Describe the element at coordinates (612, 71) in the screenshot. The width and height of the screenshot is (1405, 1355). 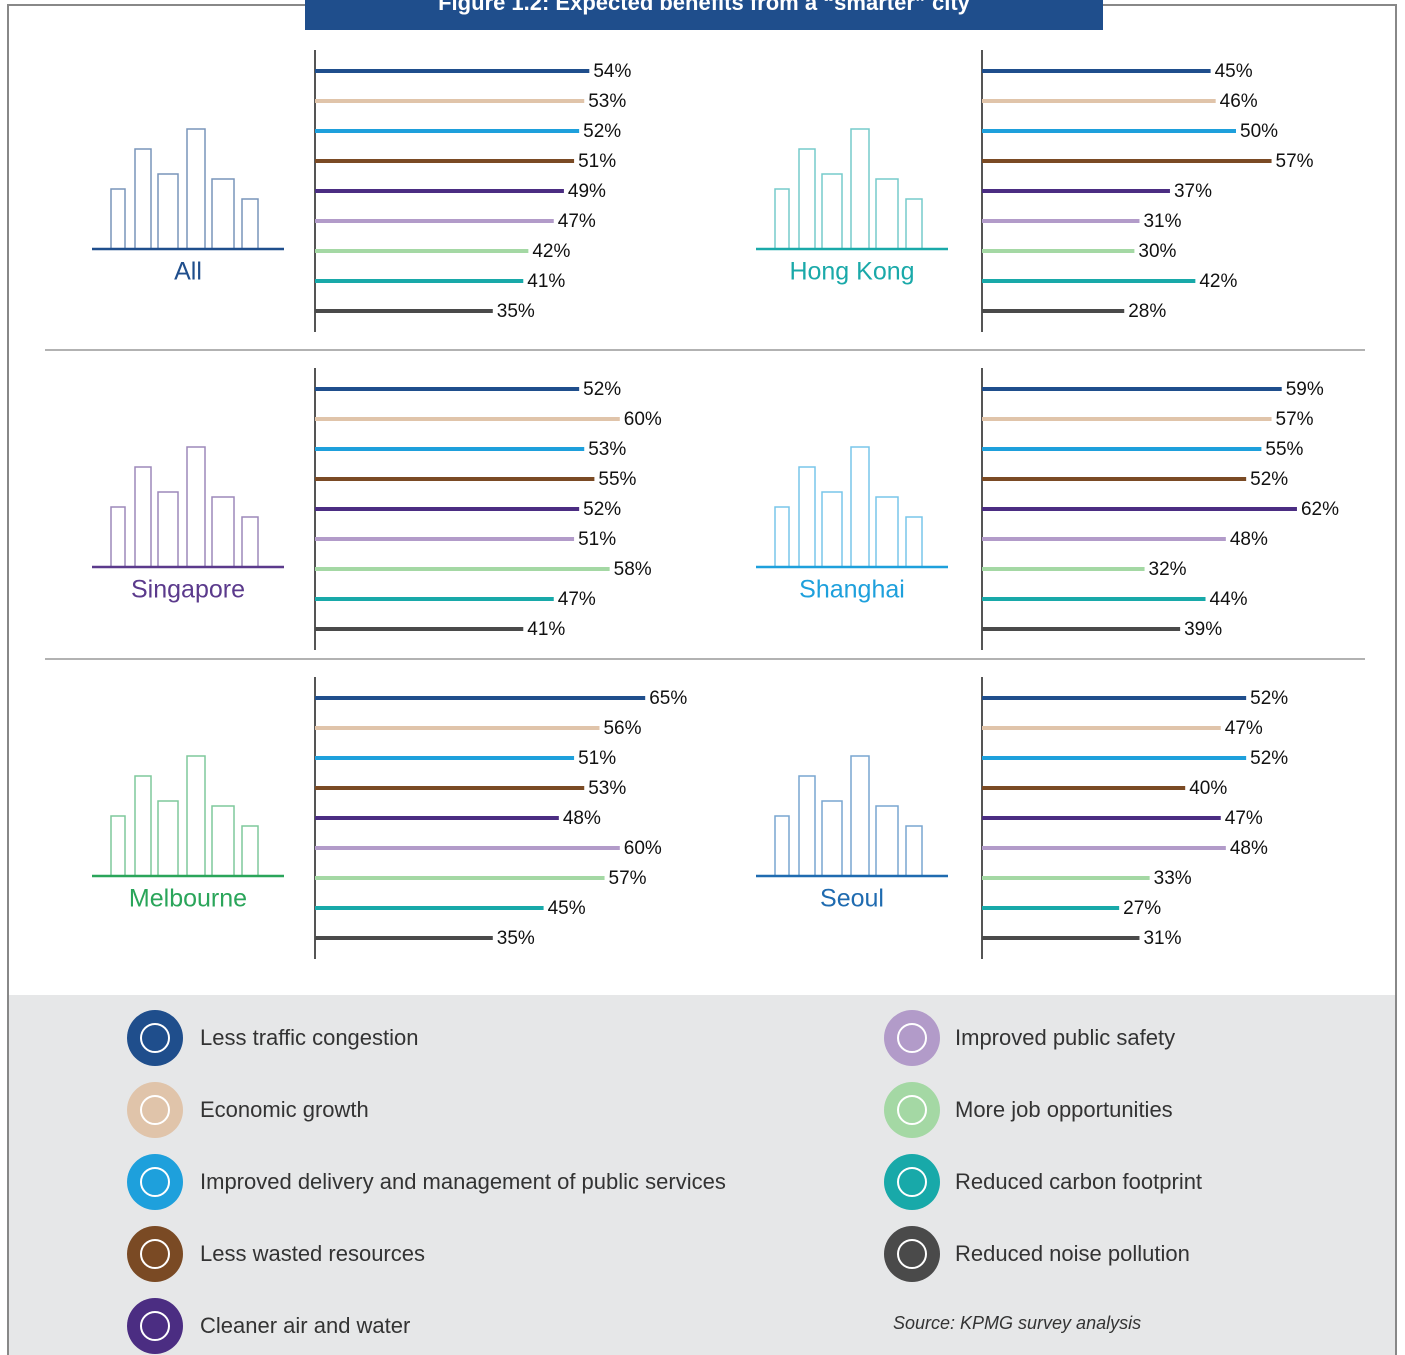
I see `value-label: 54%` at that location.